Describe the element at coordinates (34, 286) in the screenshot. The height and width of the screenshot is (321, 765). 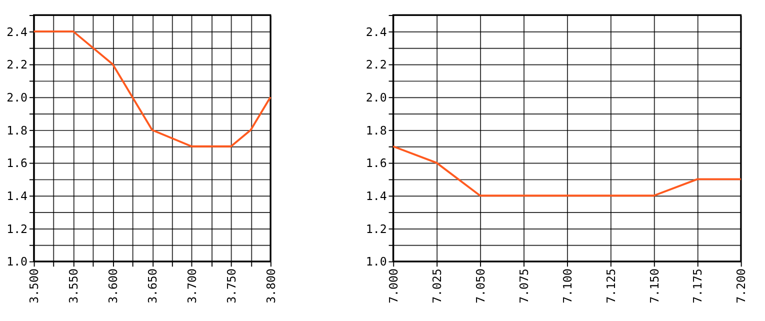
I see `x-tick-label: 3.500` at that location.